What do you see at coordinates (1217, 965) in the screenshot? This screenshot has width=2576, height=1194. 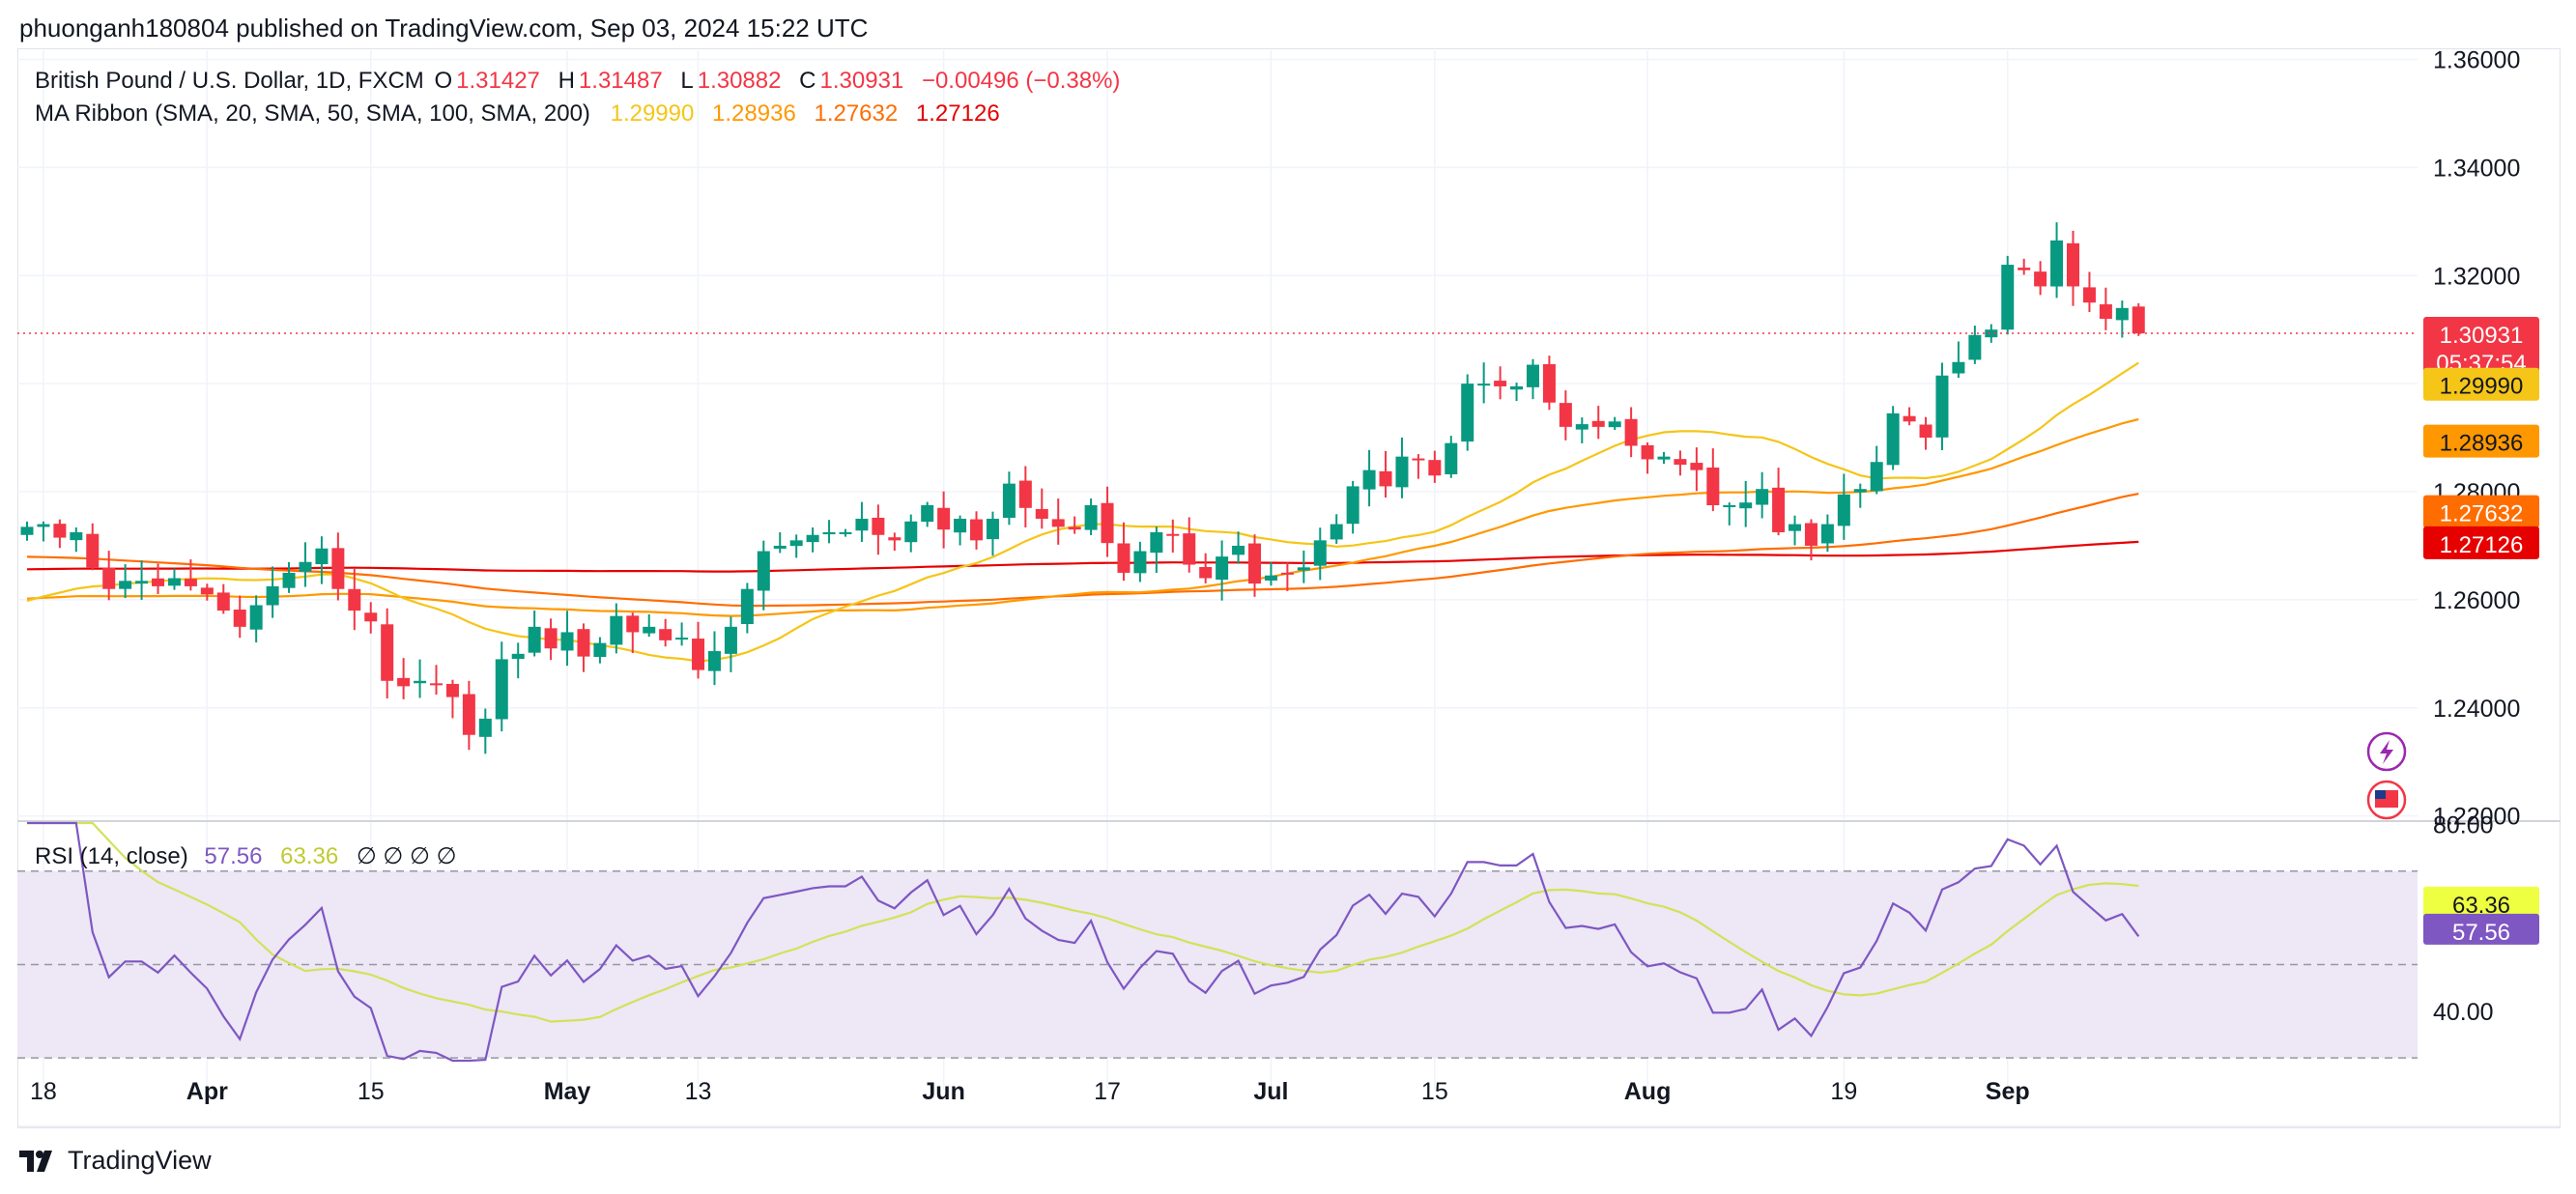 I see `rsi-bands` at bounding box center [1217, 965].